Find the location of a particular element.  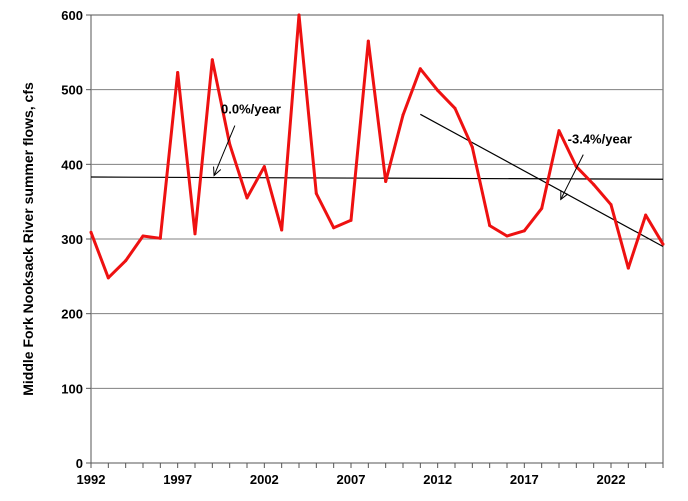

y-tick-label: 300 is located at coordinates (72, 239).